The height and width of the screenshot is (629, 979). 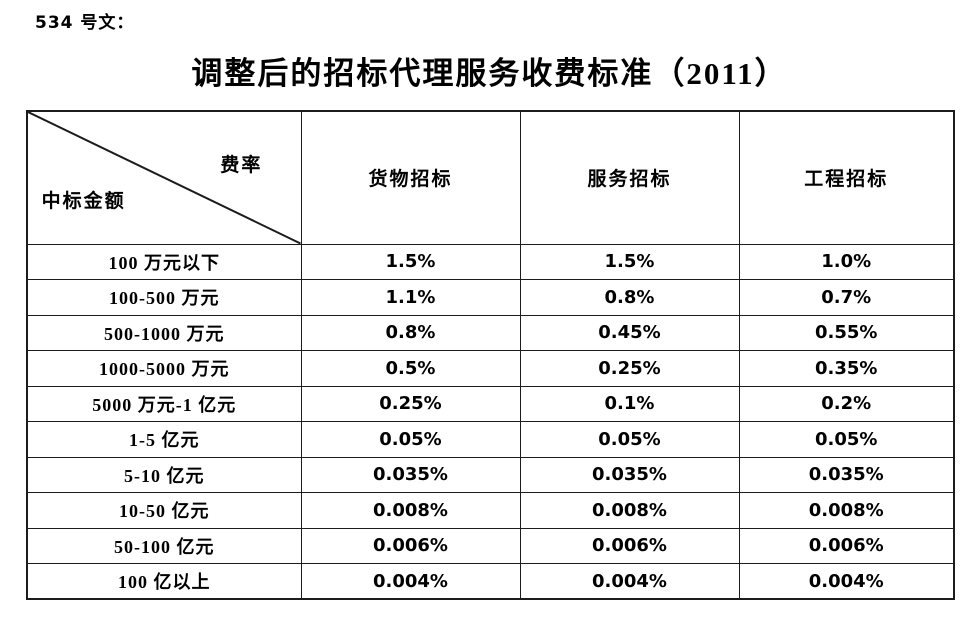 What do you see at coordinates (846, 297) in the screenshot?
I see `fee-cell: 0.7%` at bounding box center [846, 297].